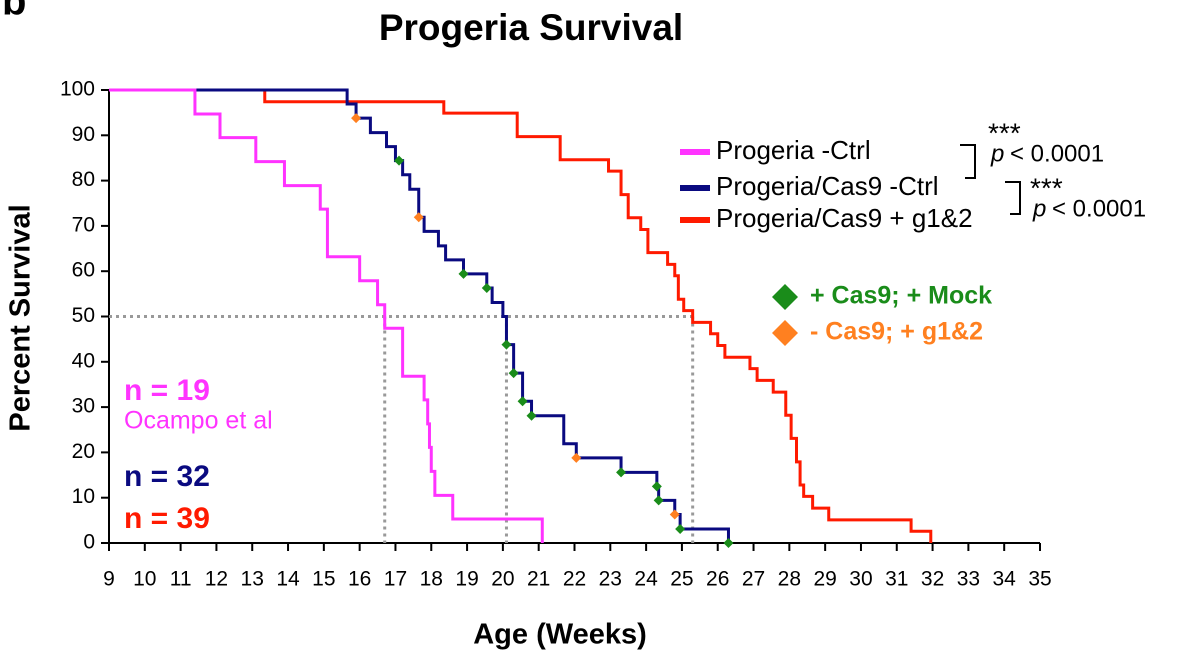 The height and width of the screenshot is (668, 1200). What do you see at coordinates (531, 27) in the screenshot?
I see `chart-title: Progeria Survival` at bounding box center [531, 27].